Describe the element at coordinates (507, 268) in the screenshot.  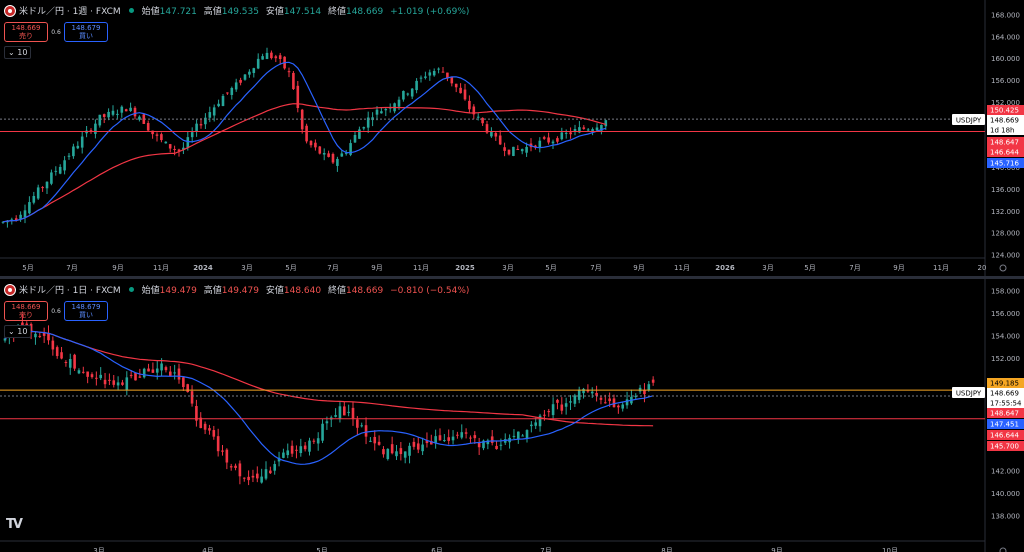
I see `time-tick-label: 3月` at that location.